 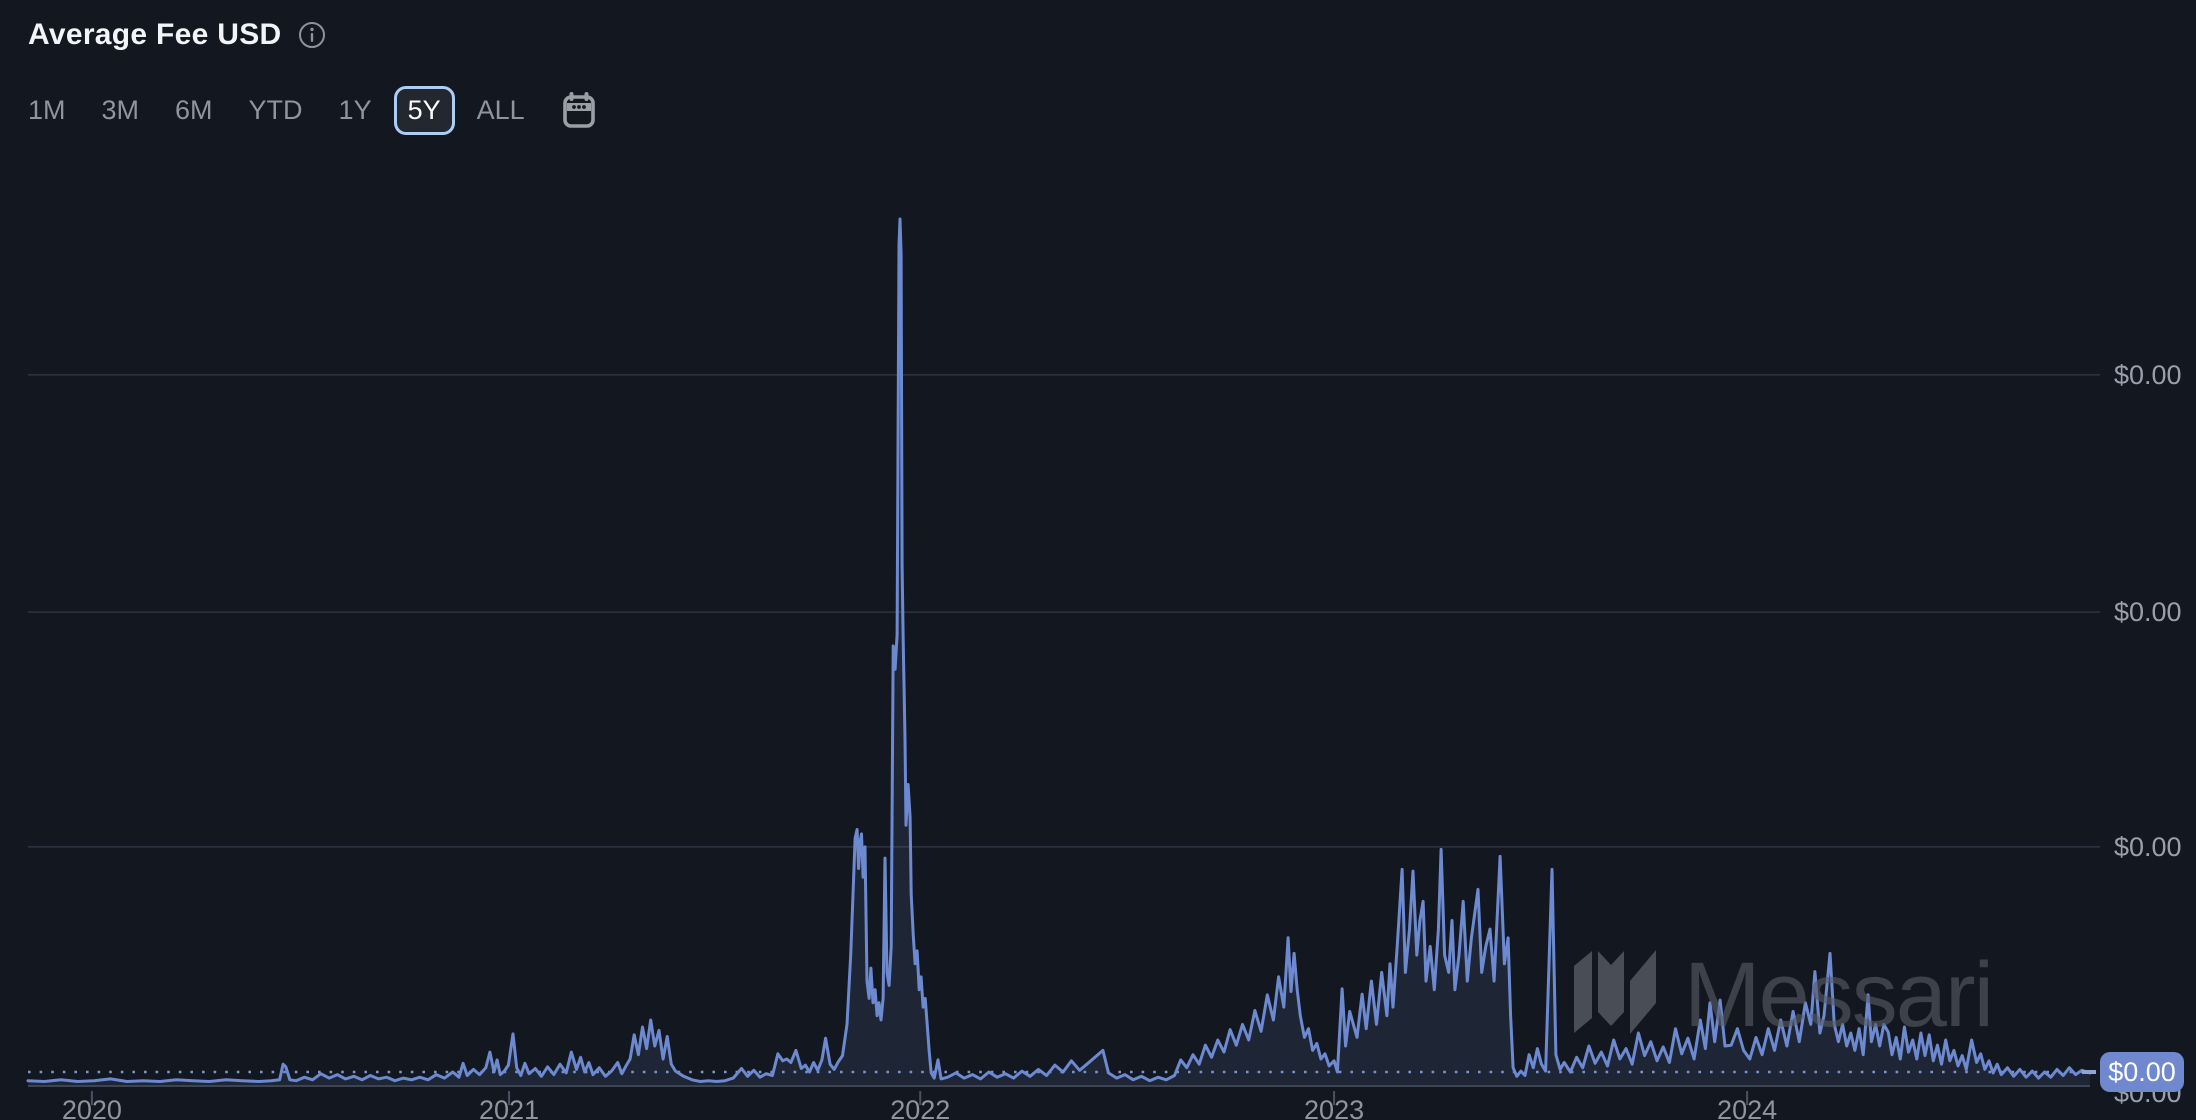 What do you see at coordinates (155, 34) in the screenshot?
I see `page-title: Average Fee USD` at bounding box center [155, 34].